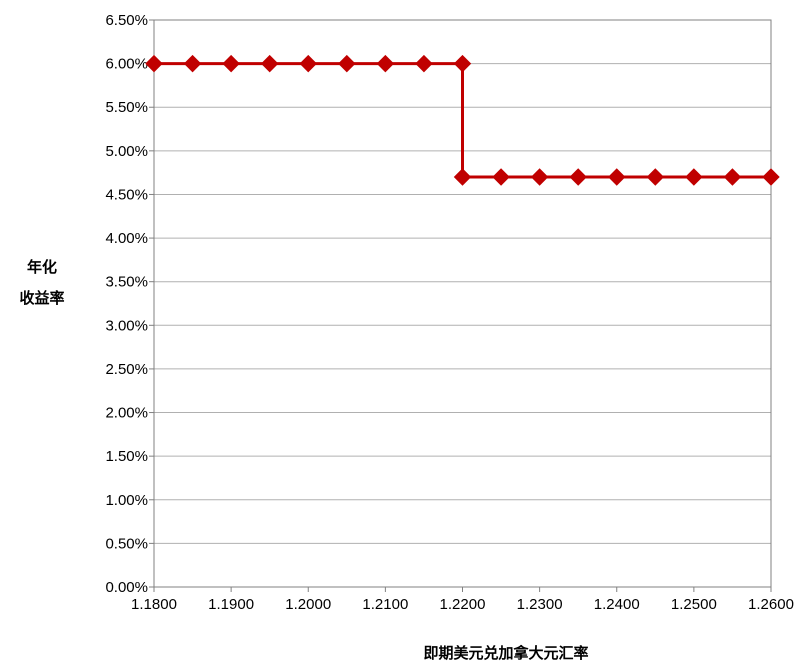 The width and height of the screenshot is (806, 665). I want to click on y-tick-label: 3.00%, so click(126, 325).